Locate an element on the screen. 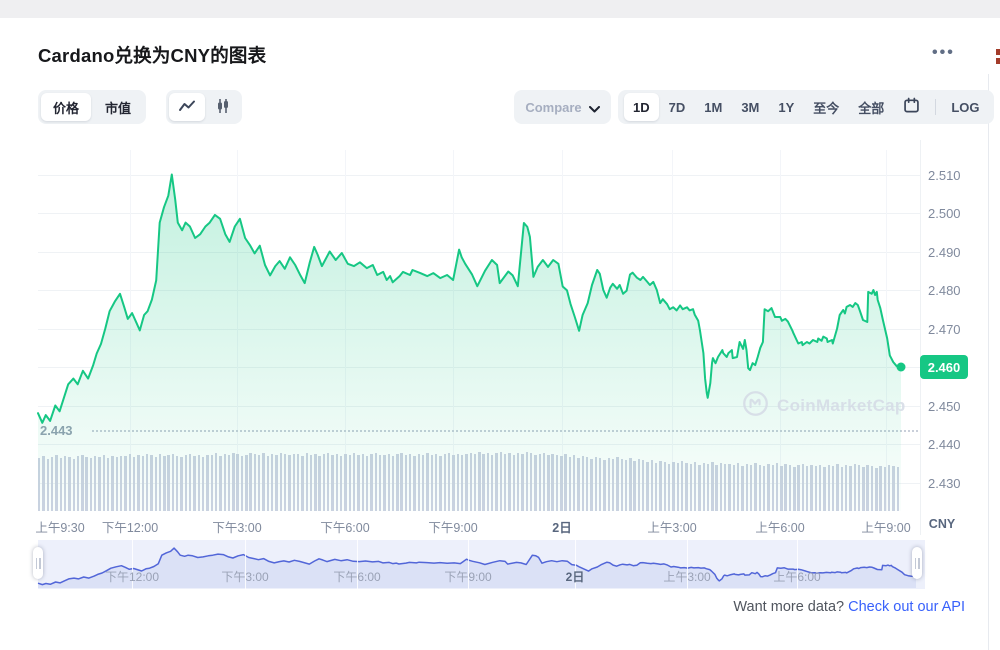  navigator-label: 下午6:00 is located at coordinates (357, 577).